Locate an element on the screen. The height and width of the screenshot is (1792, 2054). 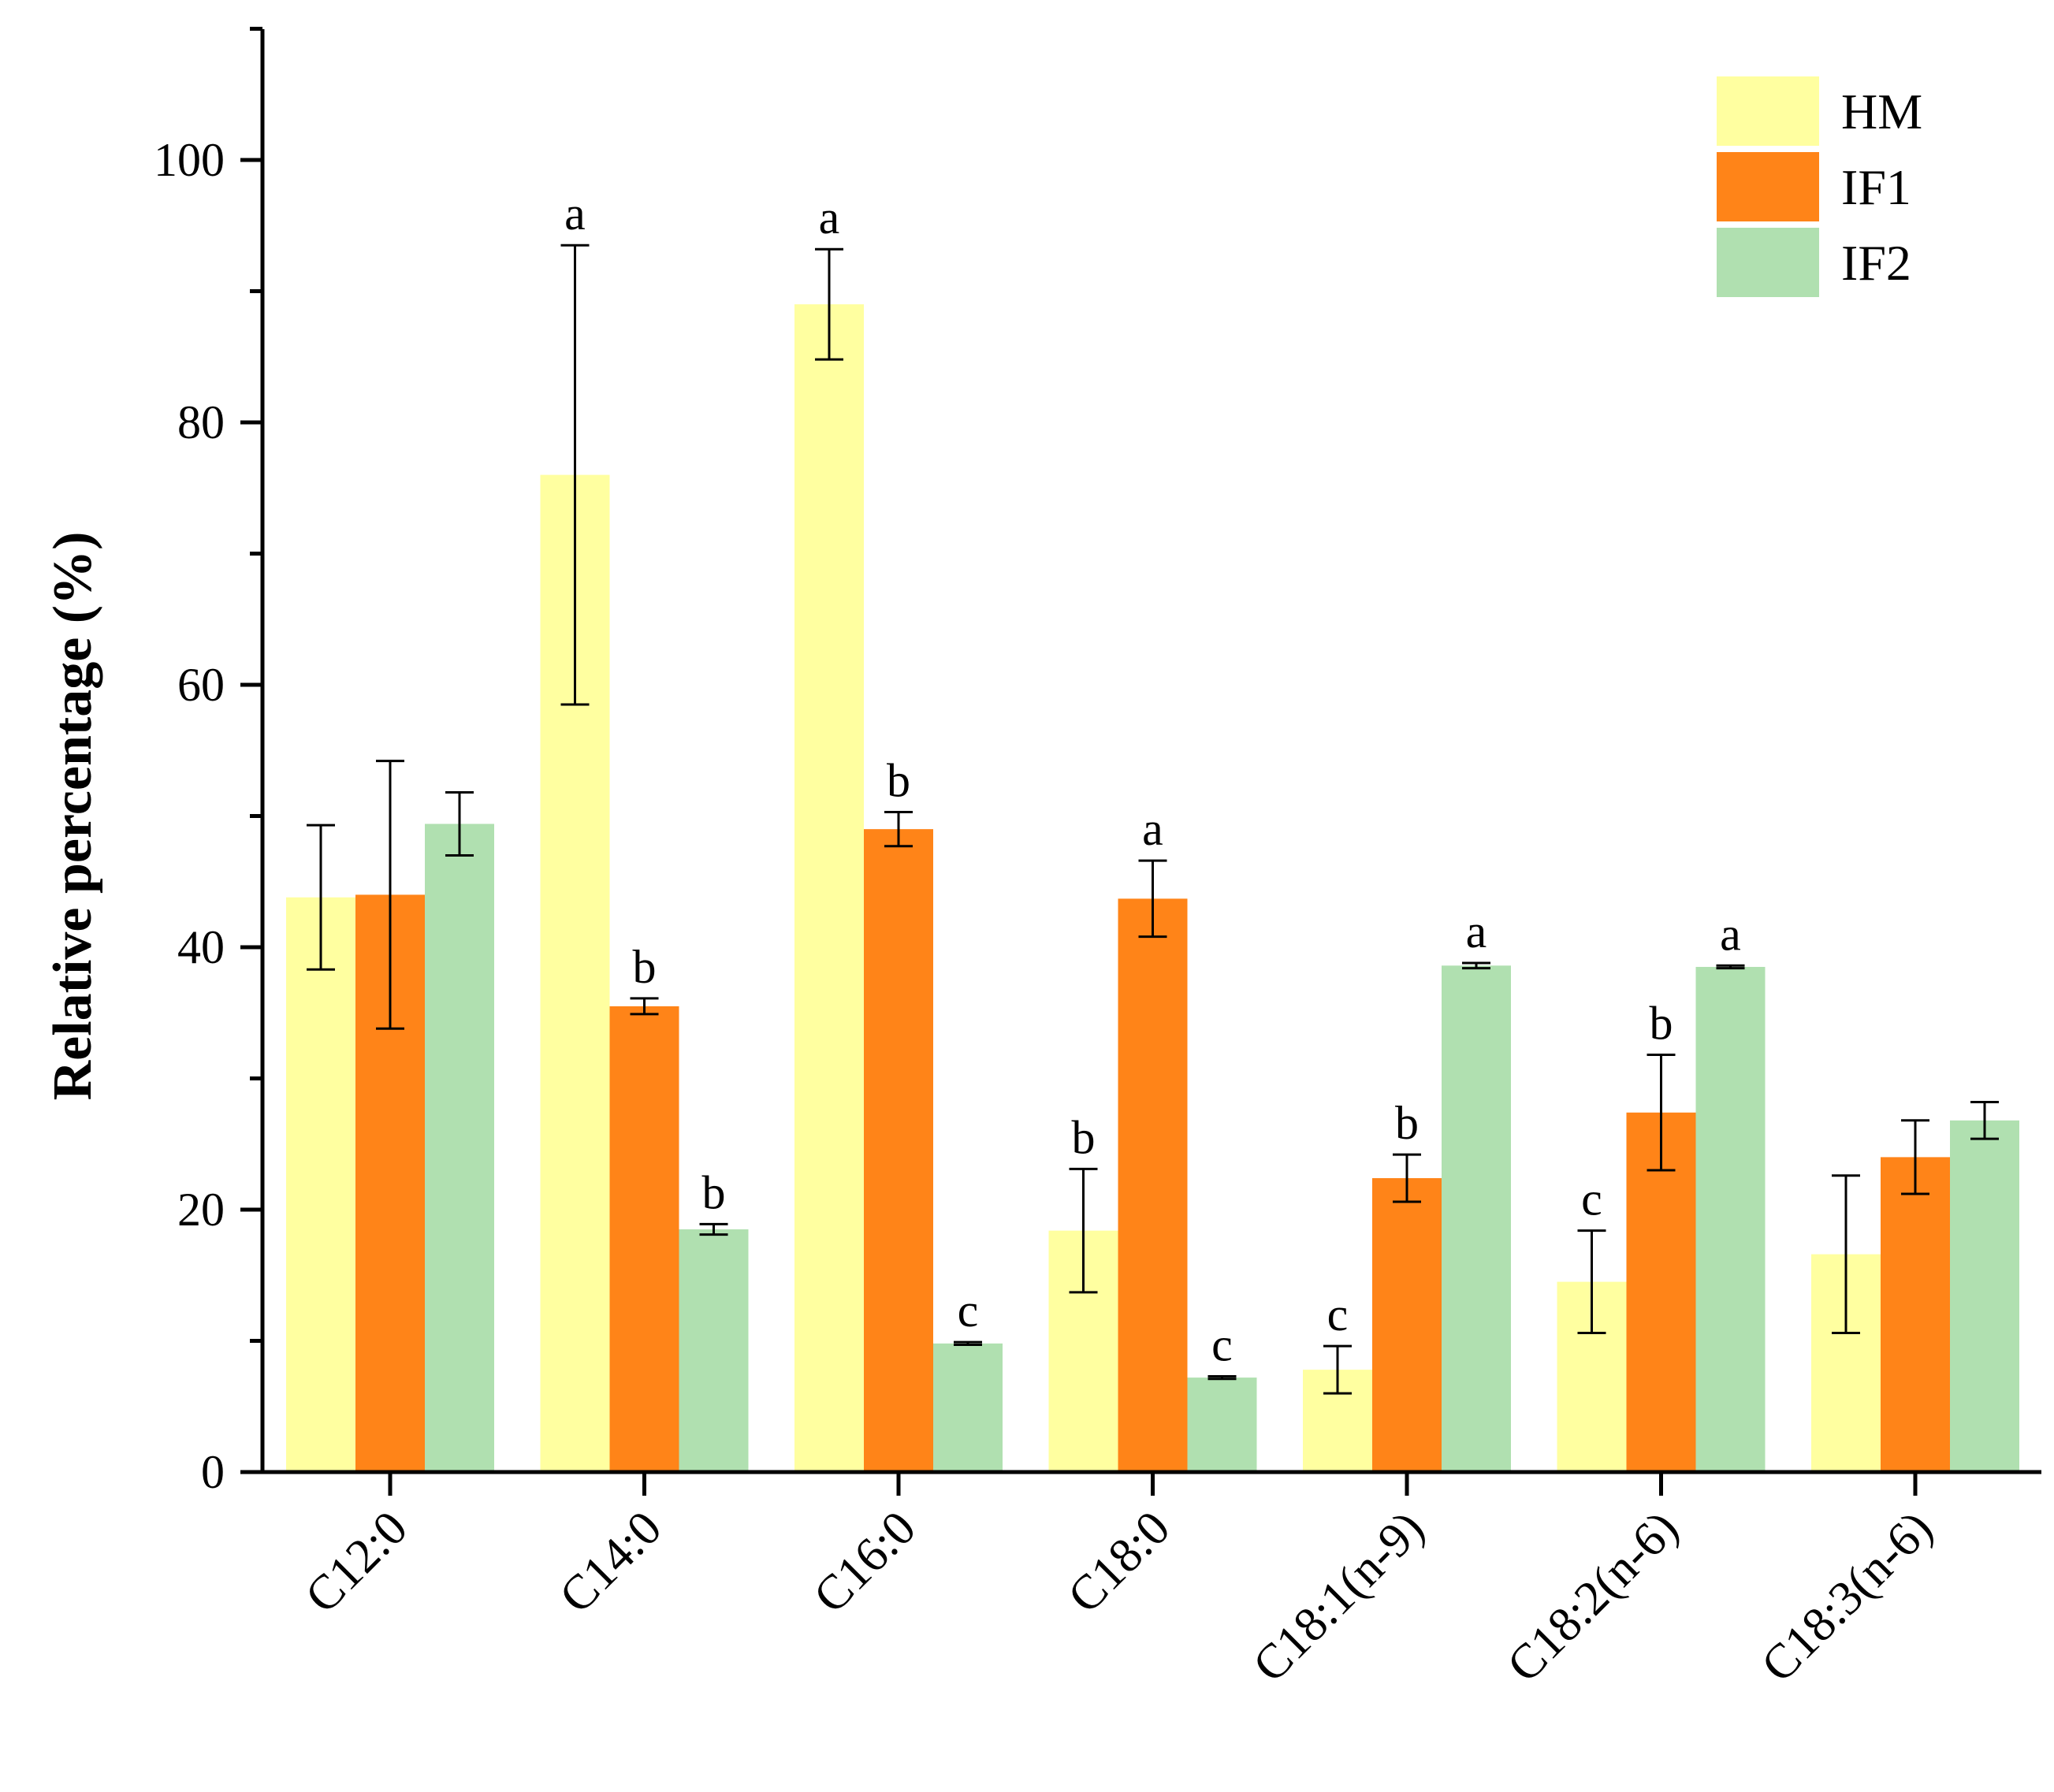
legend-item-if1: IF1 is located at coordinates (1814, 186).